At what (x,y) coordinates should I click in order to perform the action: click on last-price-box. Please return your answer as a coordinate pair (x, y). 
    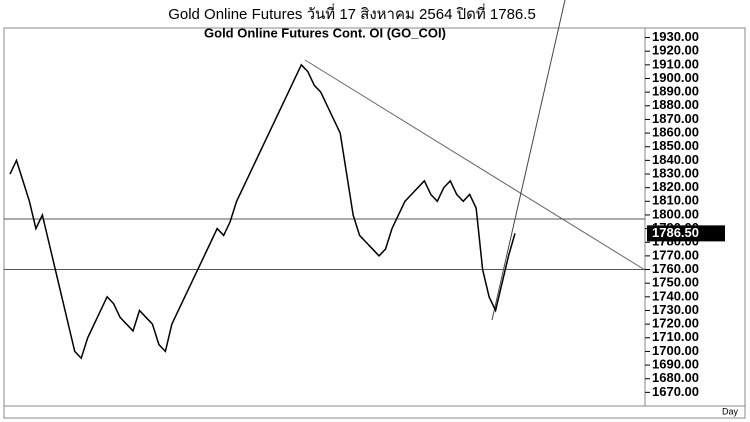
    Looking at the image, I should click on (686, 233).